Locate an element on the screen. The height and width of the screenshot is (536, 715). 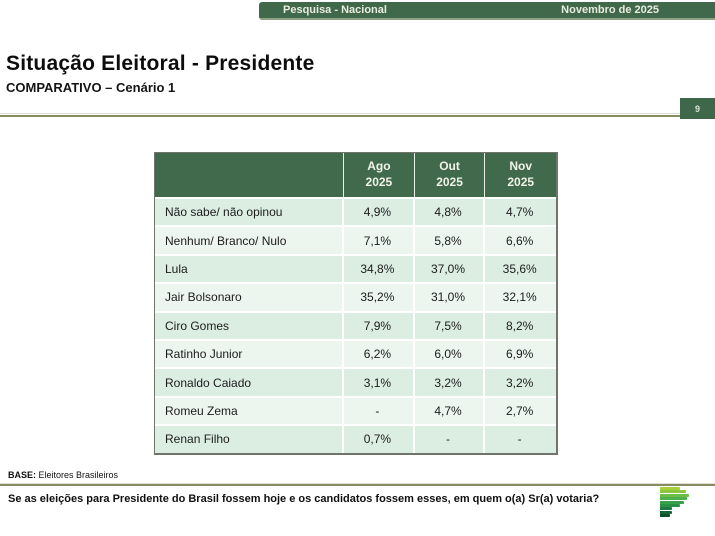
table-row: Romeu Zema -4,7% 2,7% is located at coordinates (355, 410).